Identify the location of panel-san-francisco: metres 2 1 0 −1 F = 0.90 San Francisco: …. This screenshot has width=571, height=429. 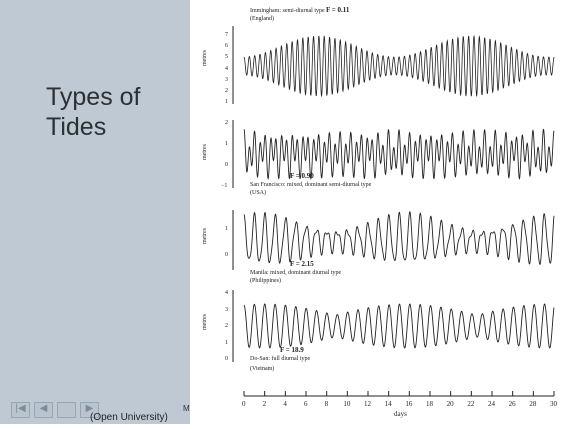
(378, 158).